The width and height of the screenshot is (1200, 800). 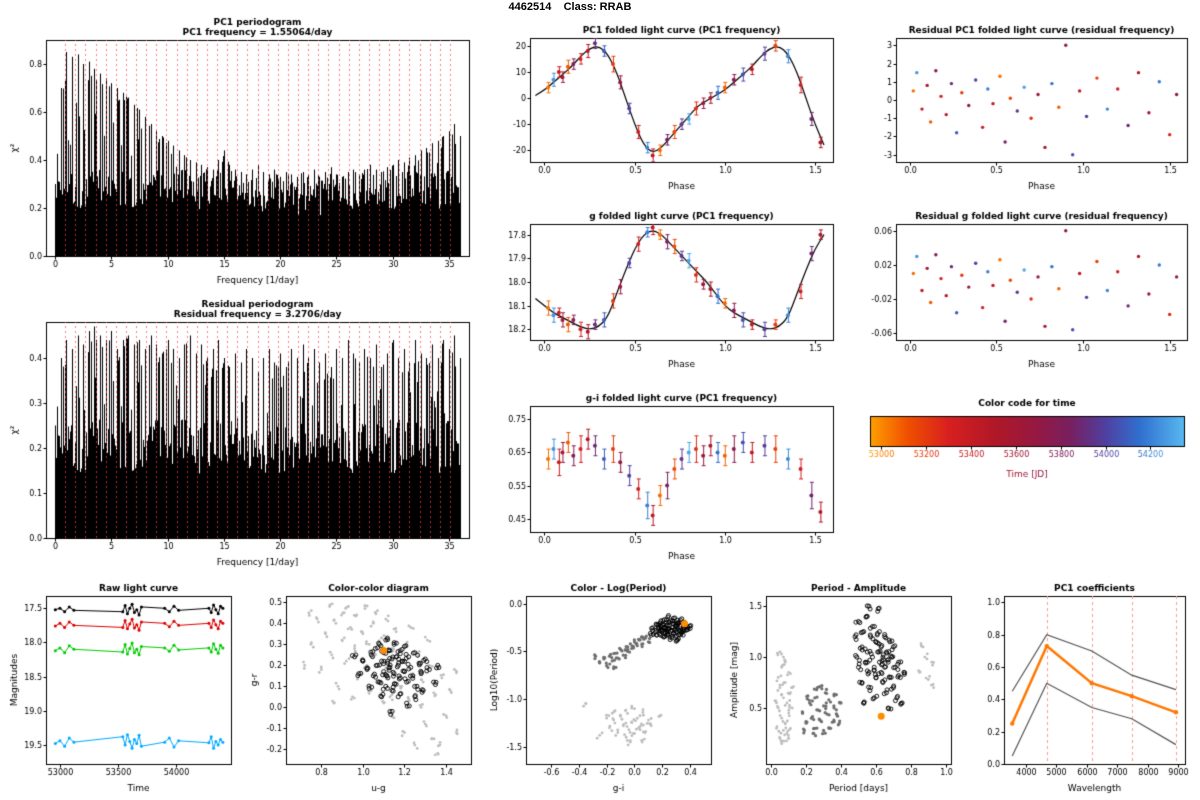 I want to click on color-logp-chart, so click(x=604, y=687).